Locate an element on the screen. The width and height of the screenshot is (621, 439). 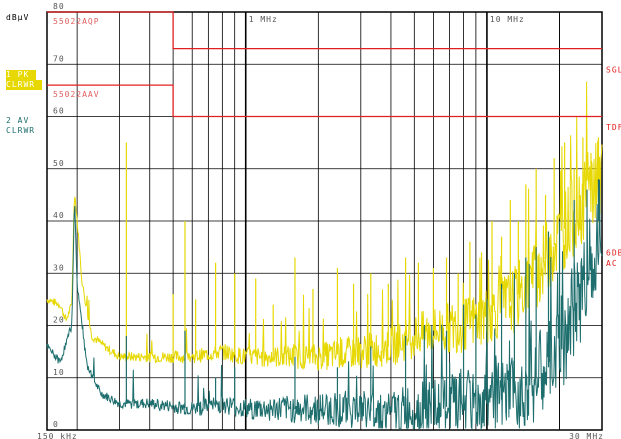
y-tick-label: 80 is located at coordinates (59, 6).